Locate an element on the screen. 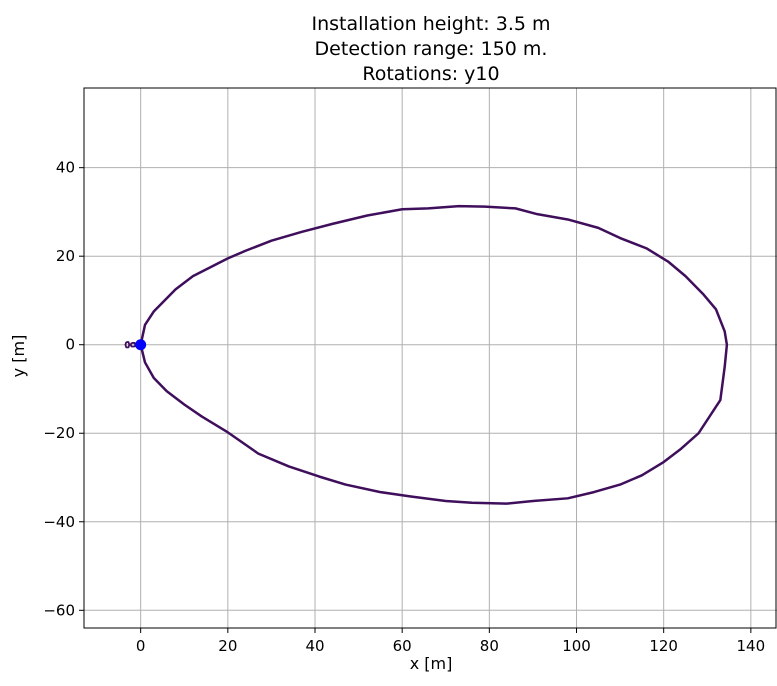 This screenshot has width=777, height=686. chart-title-line-1: Installation height: 3.5 m is located at coordinates (430, 24).